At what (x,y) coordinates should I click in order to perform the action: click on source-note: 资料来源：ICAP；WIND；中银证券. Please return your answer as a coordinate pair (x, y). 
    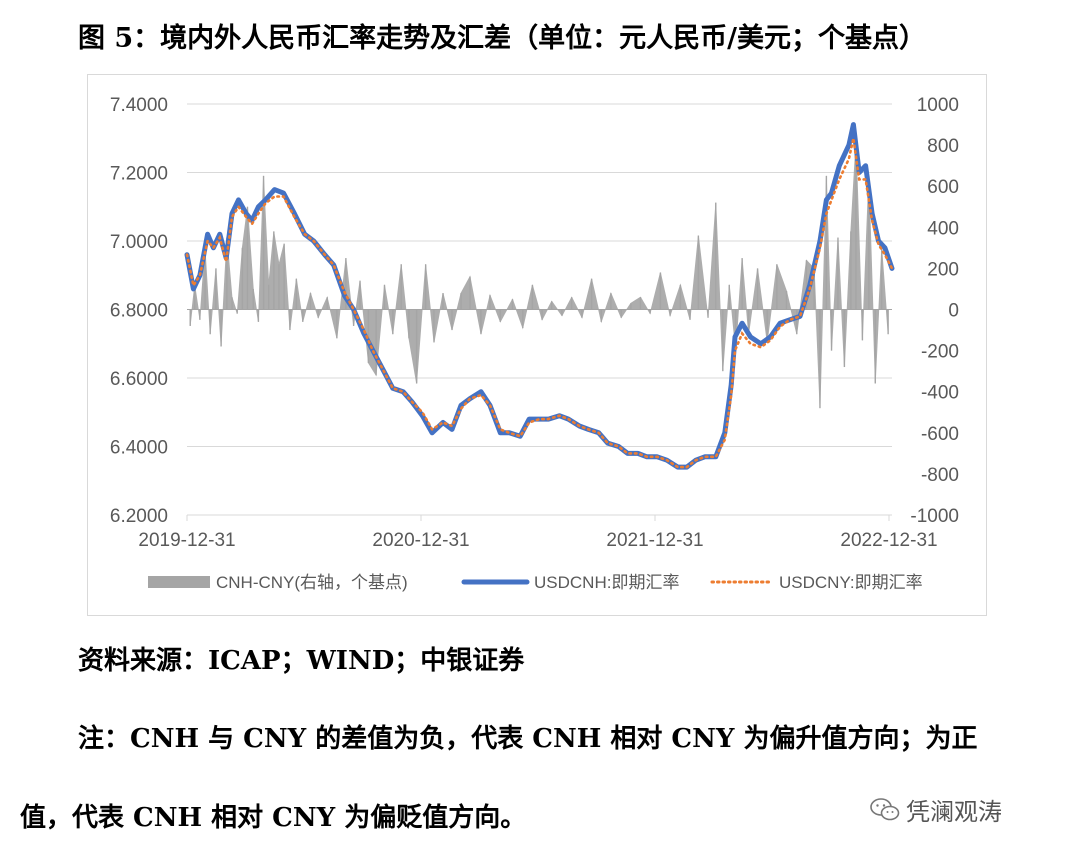
    Looking at the image, I should click on (301, 661).